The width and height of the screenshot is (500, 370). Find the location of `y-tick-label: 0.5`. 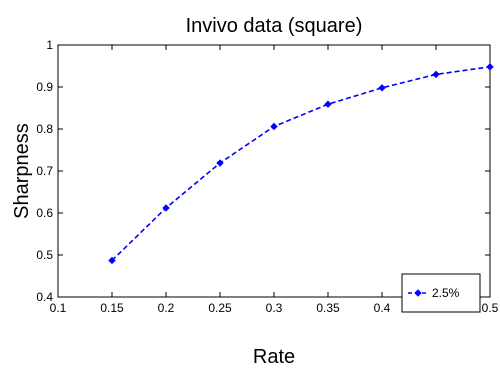

y-tick-label: 0.5 is located at coordinates (44, 255).